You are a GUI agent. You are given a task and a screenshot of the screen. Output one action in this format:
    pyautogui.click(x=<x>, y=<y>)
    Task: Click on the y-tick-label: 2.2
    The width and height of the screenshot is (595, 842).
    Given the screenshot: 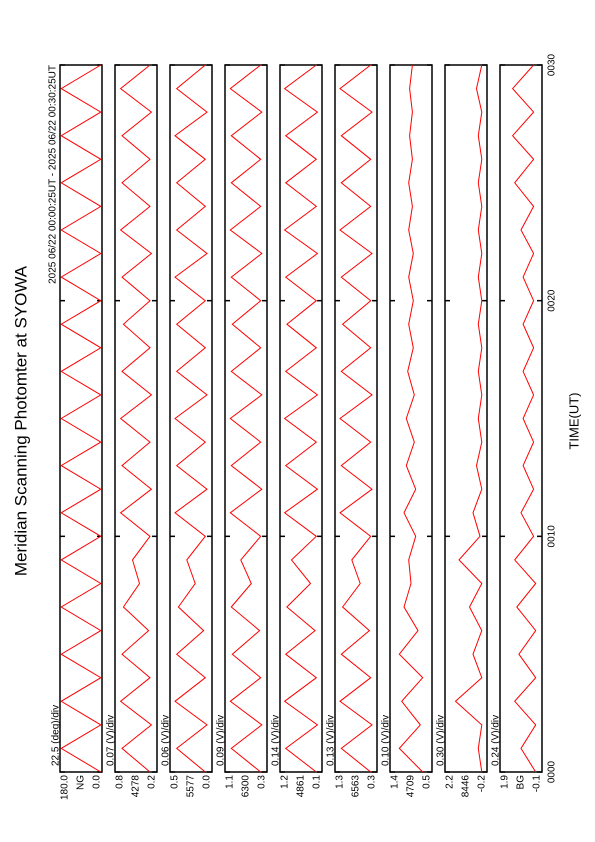 What is the action you would take?
    pyautogui.click(x=450, y=782)
    